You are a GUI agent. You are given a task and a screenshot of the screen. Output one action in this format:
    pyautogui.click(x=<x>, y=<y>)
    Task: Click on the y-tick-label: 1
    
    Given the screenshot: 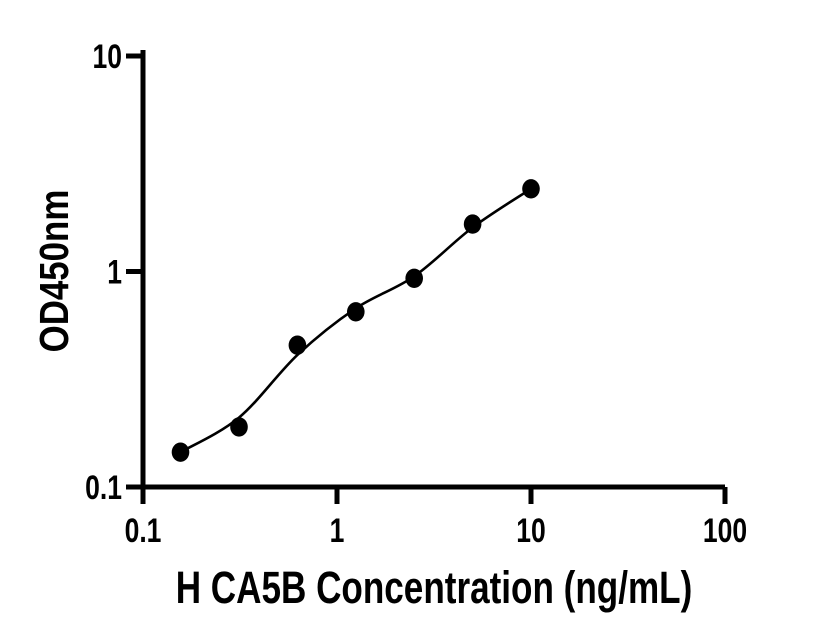 What is the action you would take?
    pyautogui.click(x=114, y=272)
    